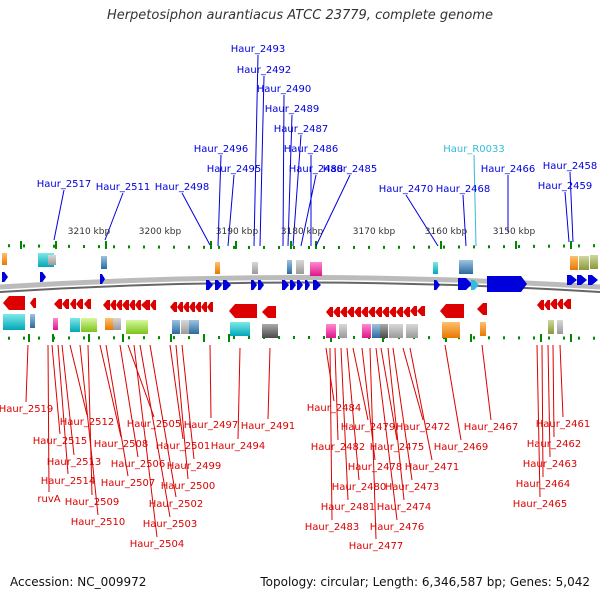  What do you see at coordinates (121, 444) in the screenshot?
I see `reverse-gene-label: Haur_2508` at bounding box center [121, 444].